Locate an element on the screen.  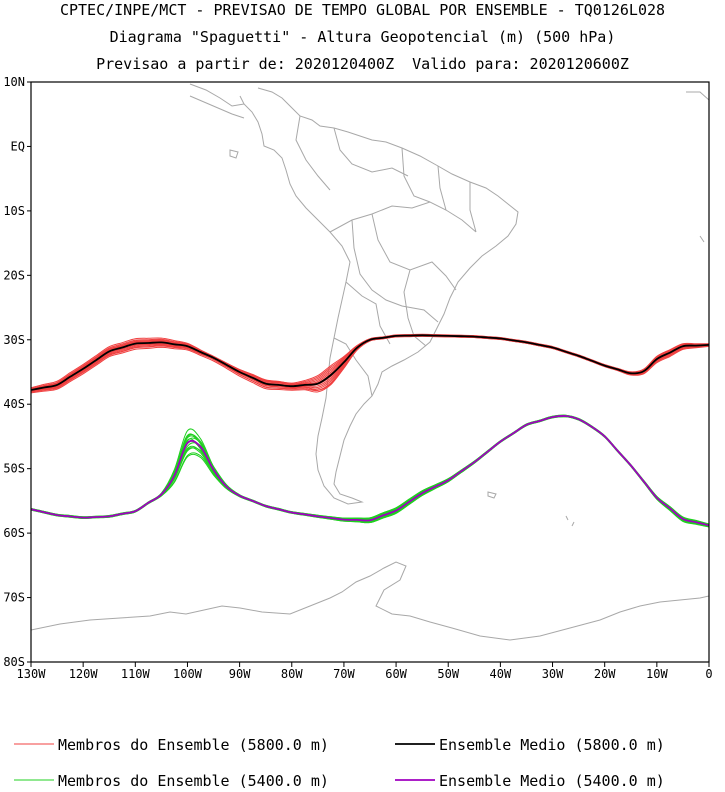
x-tick-label: 120W is located at coordinates (84, 674).